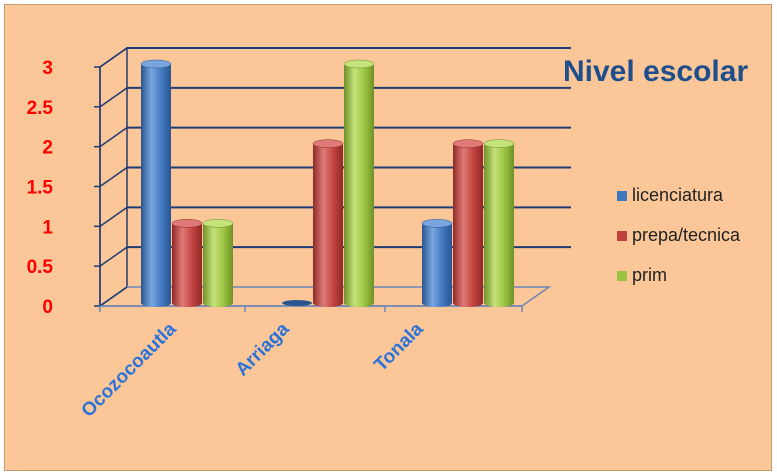 This screenshot has height=476, width=777. I want to click on y-tick-label: 2.5, so click(40, 108).